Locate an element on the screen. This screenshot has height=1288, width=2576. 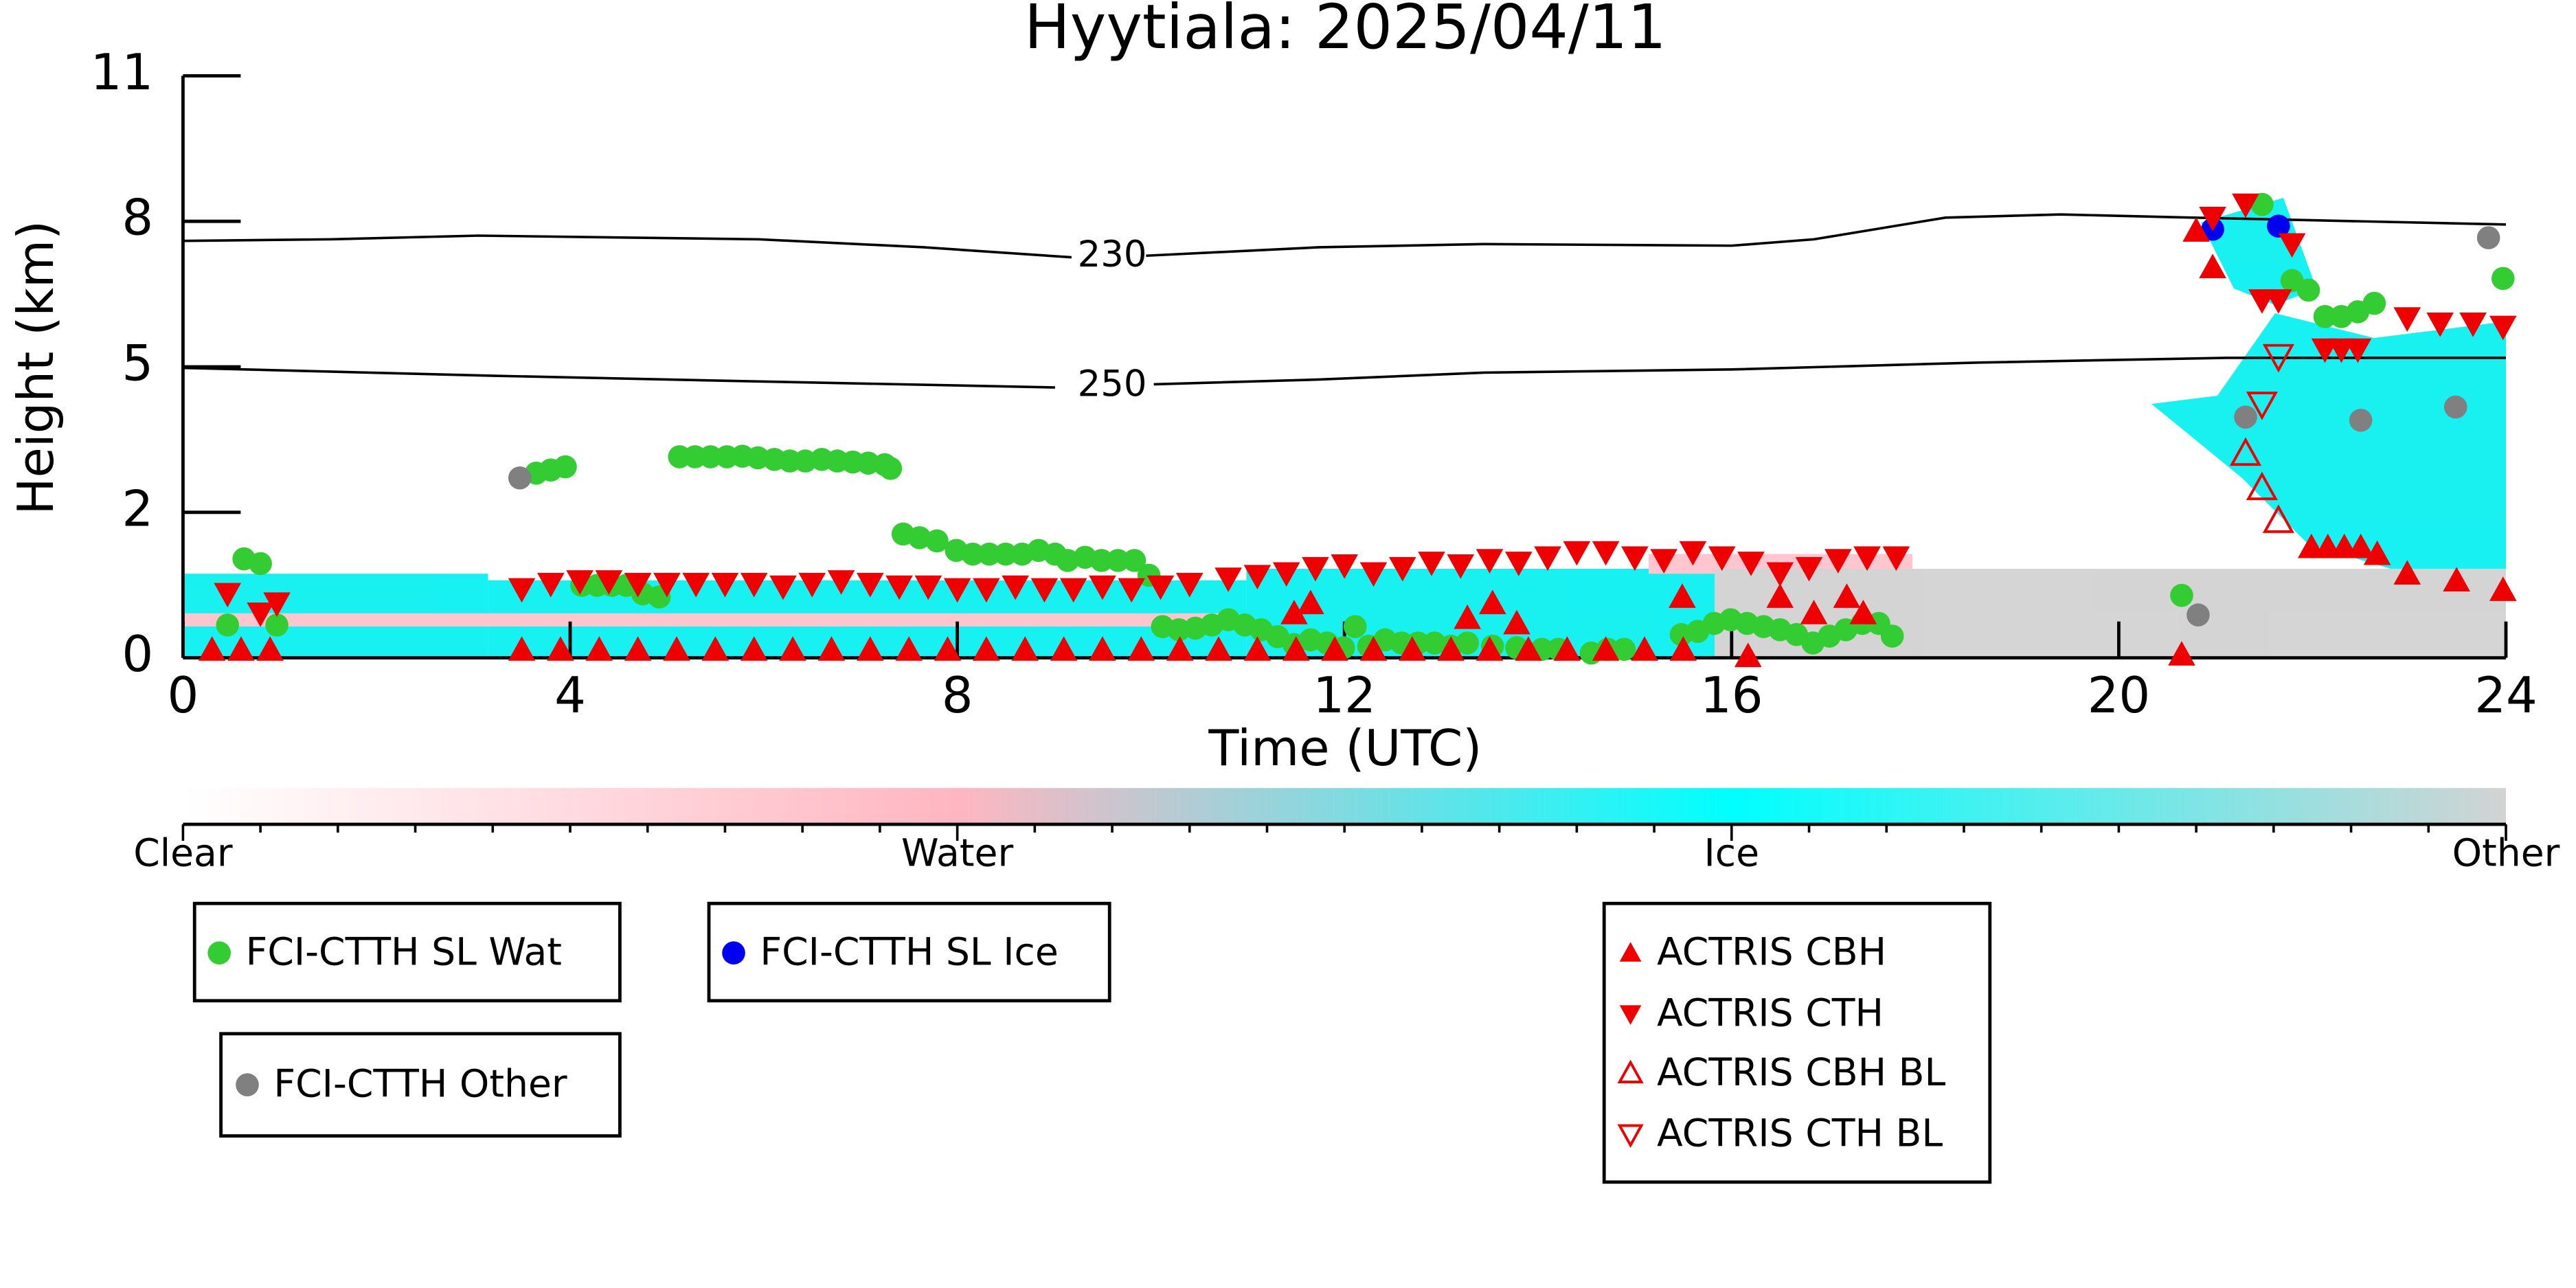
y-tick-label: 5 is located at coordinates (137, 363).